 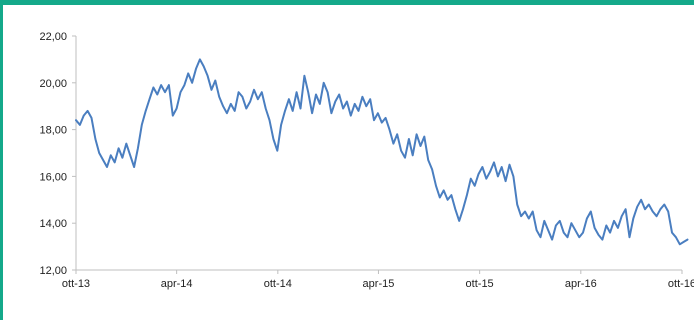 What do you see at coordinates (278, 284) in the screenshot?
I see `x-tick-label: ott-14` at bounding box center [278, 284].